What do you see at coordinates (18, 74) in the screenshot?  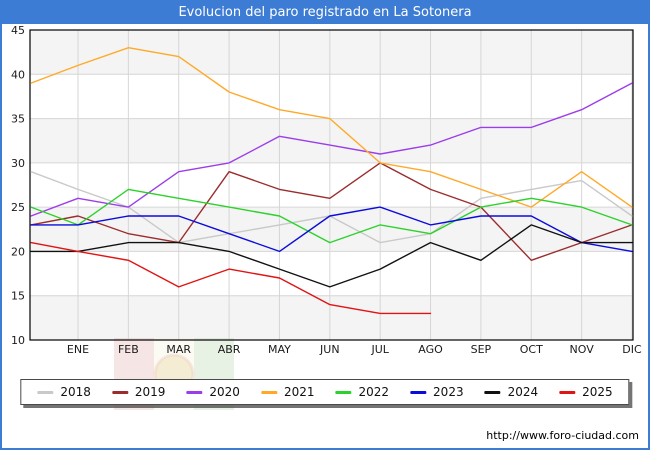 I see `y-tick-label: 40` at bounding box center [18, 74].